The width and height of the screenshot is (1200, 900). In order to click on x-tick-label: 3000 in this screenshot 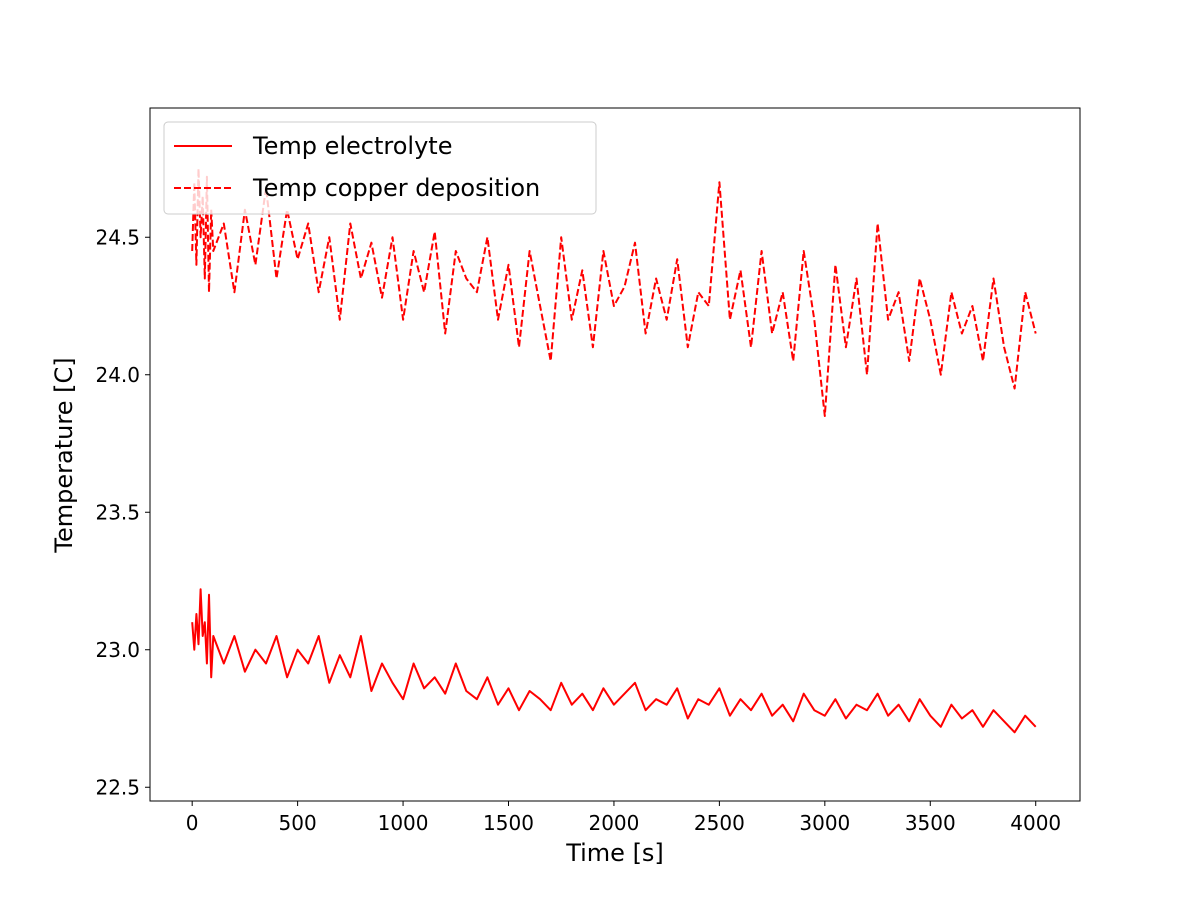, I will do `click(824, 823)`.